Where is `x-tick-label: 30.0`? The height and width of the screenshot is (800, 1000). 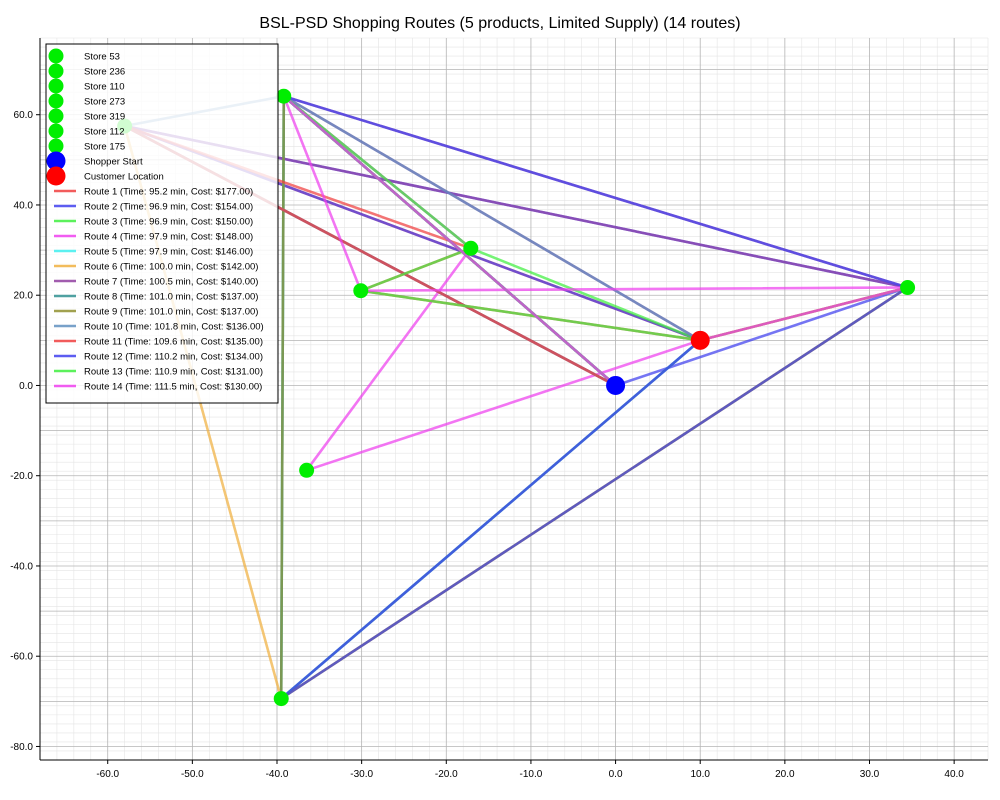 x-tick-label: 30.0 is located at coordinates (870, 774).